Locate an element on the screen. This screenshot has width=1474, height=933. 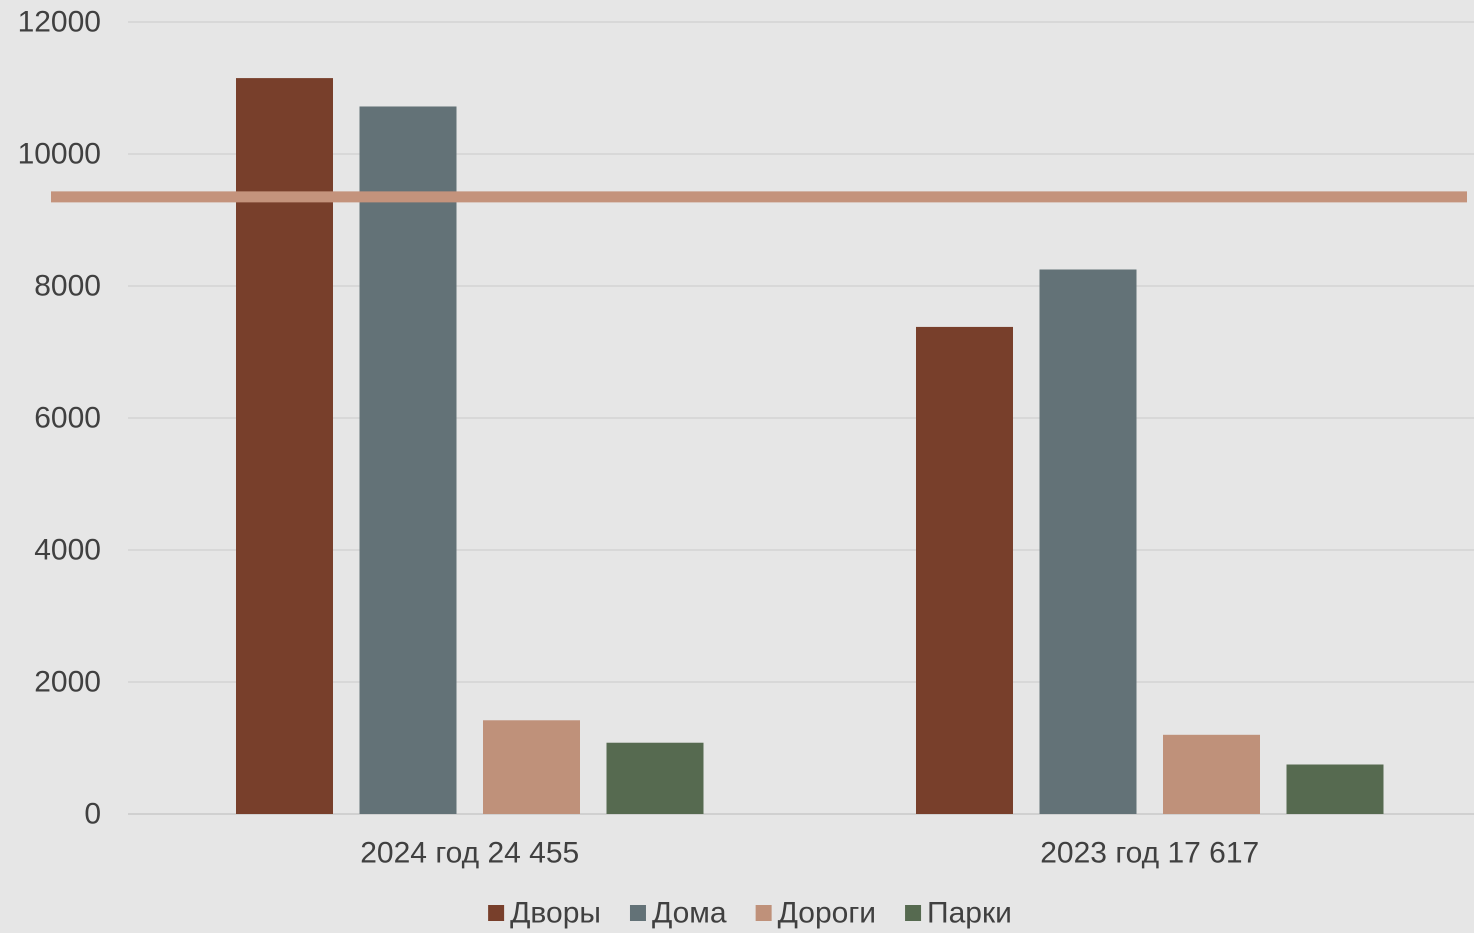
legend-label: Парки is located at coordinates (969, 913).